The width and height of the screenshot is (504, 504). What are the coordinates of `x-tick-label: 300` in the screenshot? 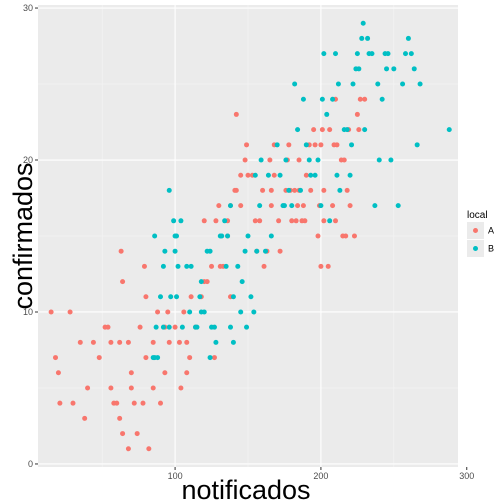 It's located at (466, 476).